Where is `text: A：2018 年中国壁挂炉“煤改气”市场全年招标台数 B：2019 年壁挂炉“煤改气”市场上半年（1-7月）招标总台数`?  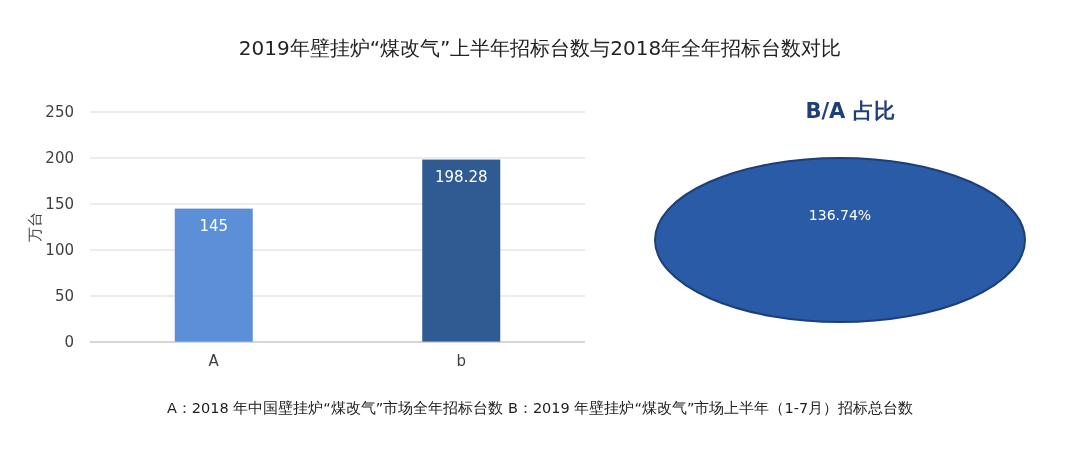
text: A：2018 年中国壁挂炉“煤改气”市场全年招标台数 B：2019 年壁挂炉“煤改气”市场上半年（1-7月）招标总台数 is located at coordinates (540, 408).